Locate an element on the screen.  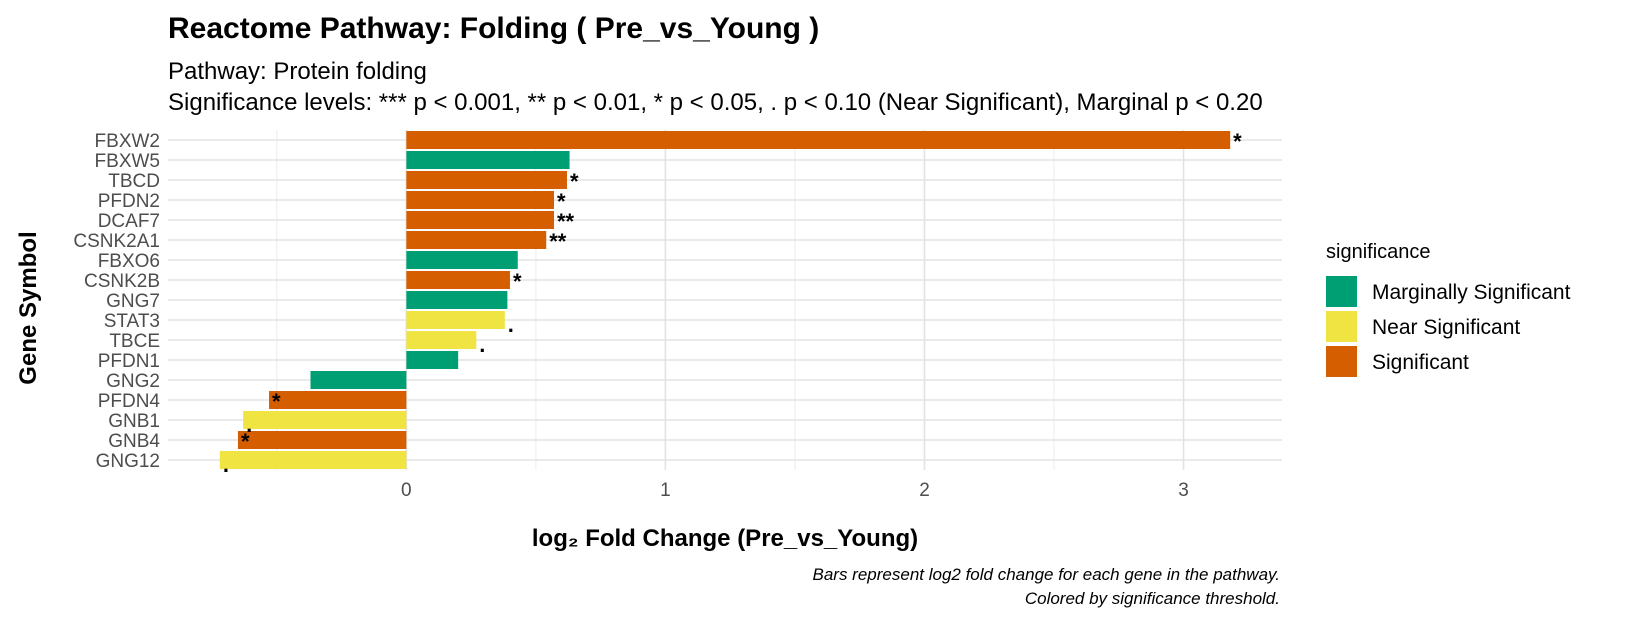
bar-fbxo6 is located at coordinates (462, 260).